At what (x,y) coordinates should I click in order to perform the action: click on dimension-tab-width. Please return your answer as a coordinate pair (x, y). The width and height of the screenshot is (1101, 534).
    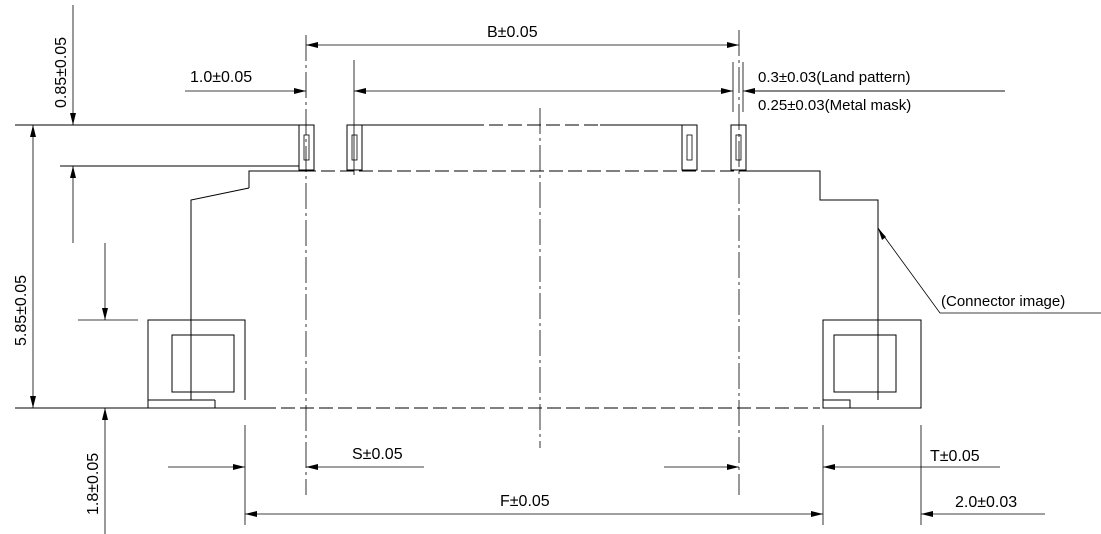
    Looking at the image, I should click on (983, 514).